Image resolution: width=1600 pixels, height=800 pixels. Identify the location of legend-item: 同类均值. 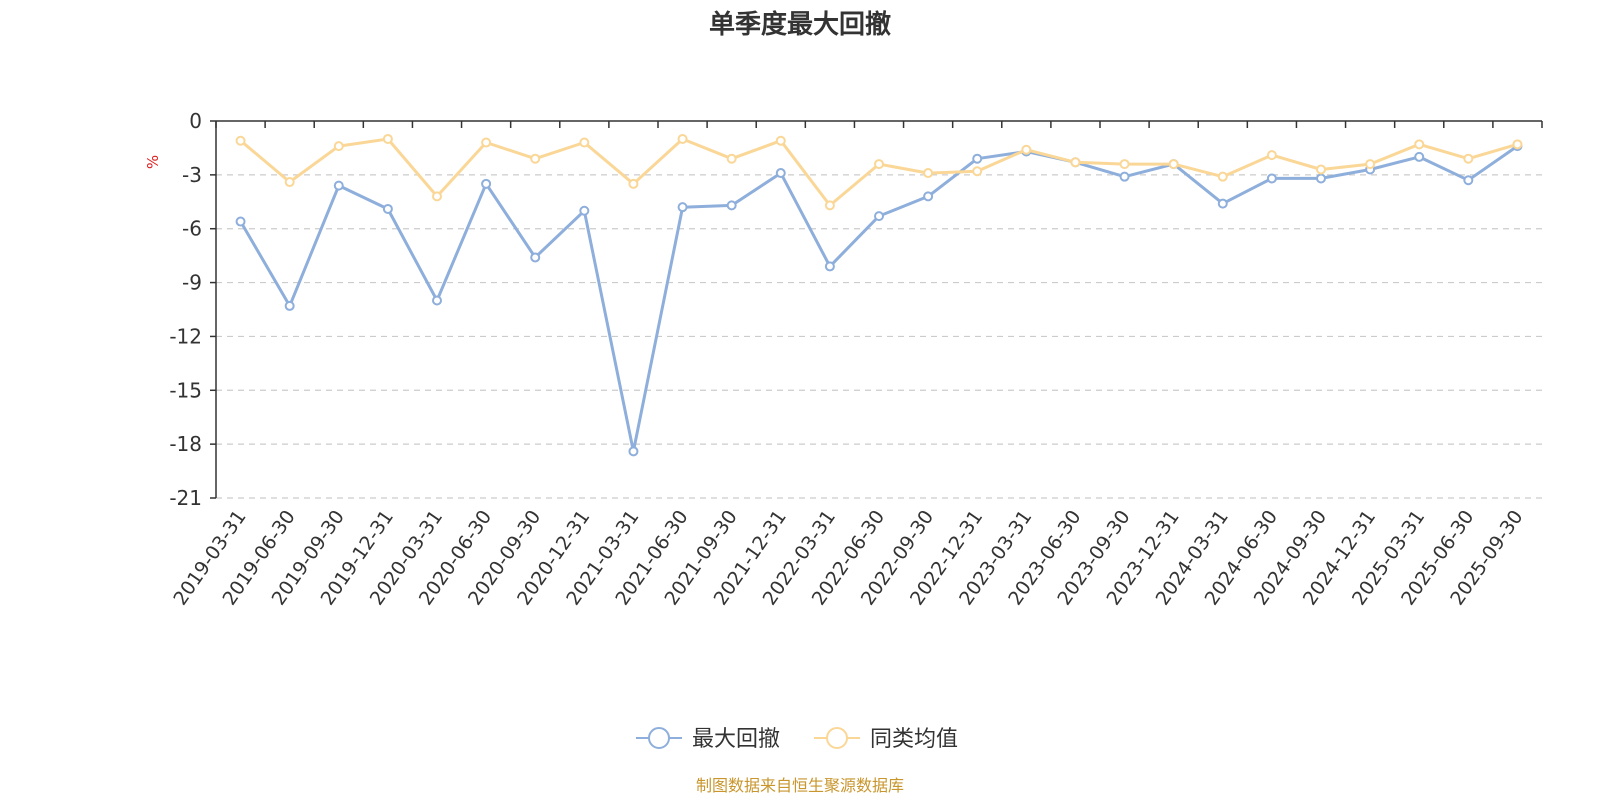
(886, 739).